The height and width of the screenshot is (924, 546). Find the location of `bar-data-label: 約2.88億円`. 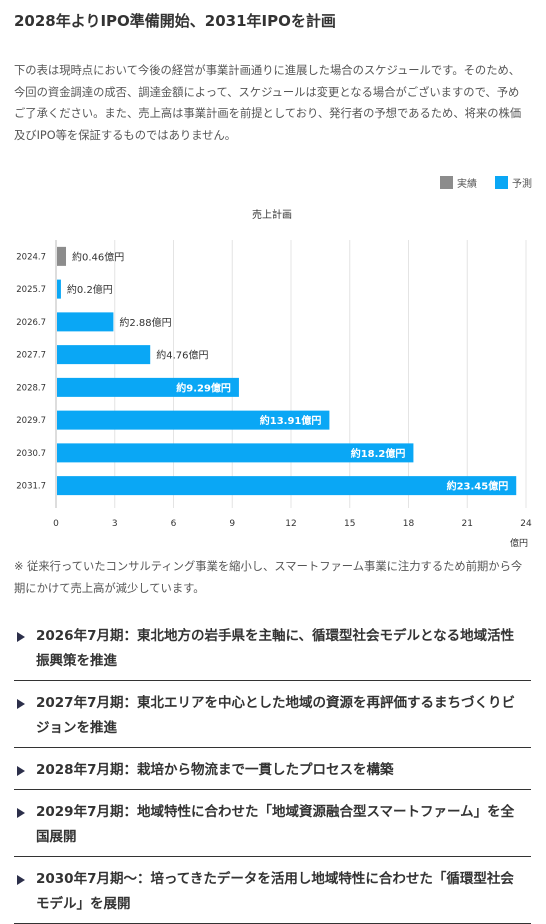

bar-data-label: 約2.88億円 is located at coordinates (145, 322).